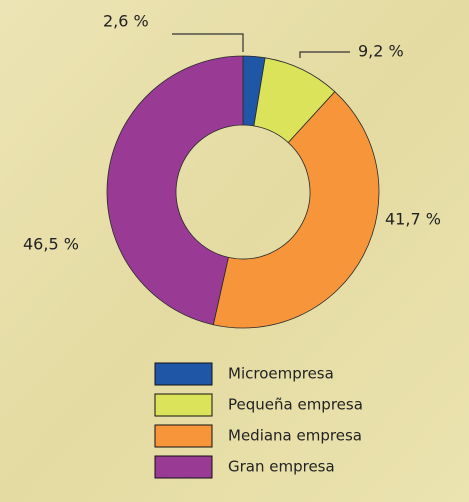 The image size is (469, 502). What do you see at coordinates (261, 45) in the screenshot?
I see `leader-lines` at bounding box center [261, 45].